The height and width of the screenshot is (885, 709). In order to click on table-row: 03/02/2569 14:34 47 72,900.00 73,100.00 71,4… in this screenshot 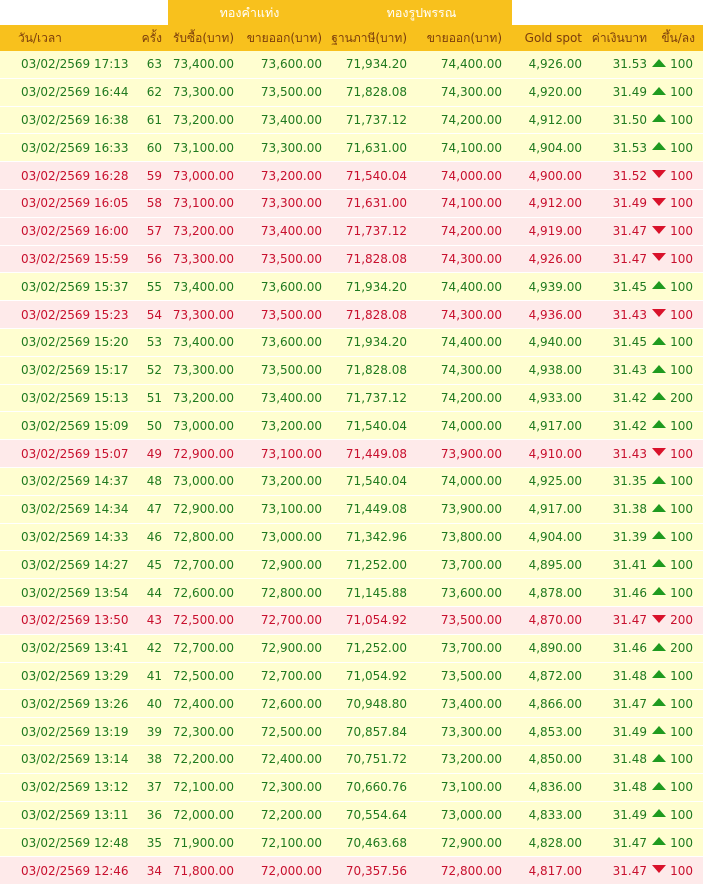, I will do `click(351, 509)`.